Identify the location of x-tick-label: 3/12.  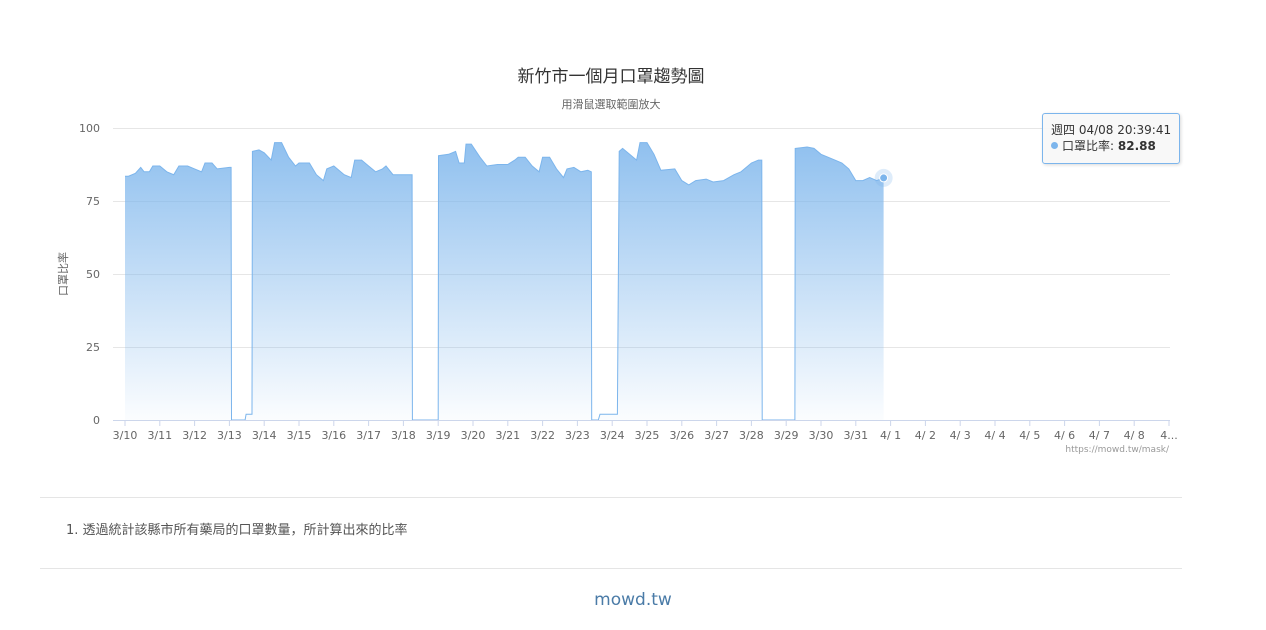
(194, 435).